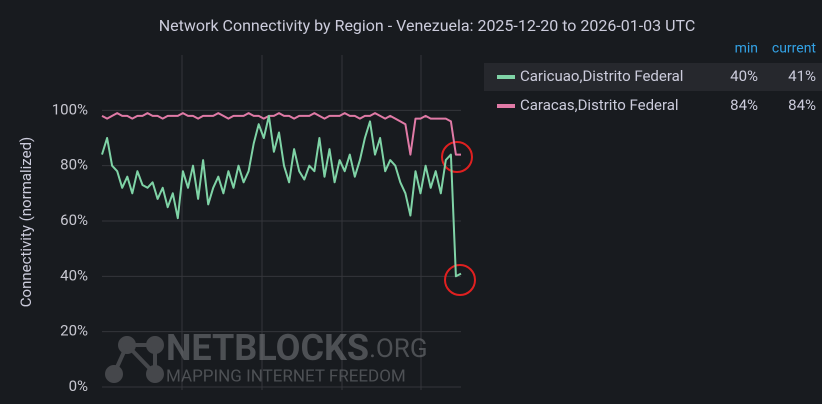 This screenshot has width=822, height=404. I want to click on y-tick-label: 60%, so click(74, 220).